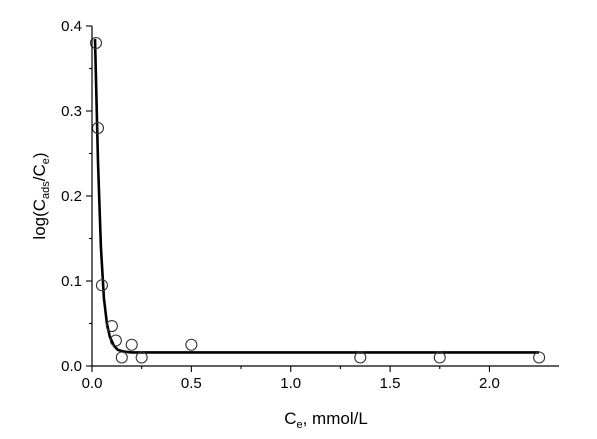 The height and width of the screenshot is (439, 597). What do you see at coordinates (71, 26) in the screenshot?
I see `y-tick-label: 0.4` at bounding box center [71, 26].